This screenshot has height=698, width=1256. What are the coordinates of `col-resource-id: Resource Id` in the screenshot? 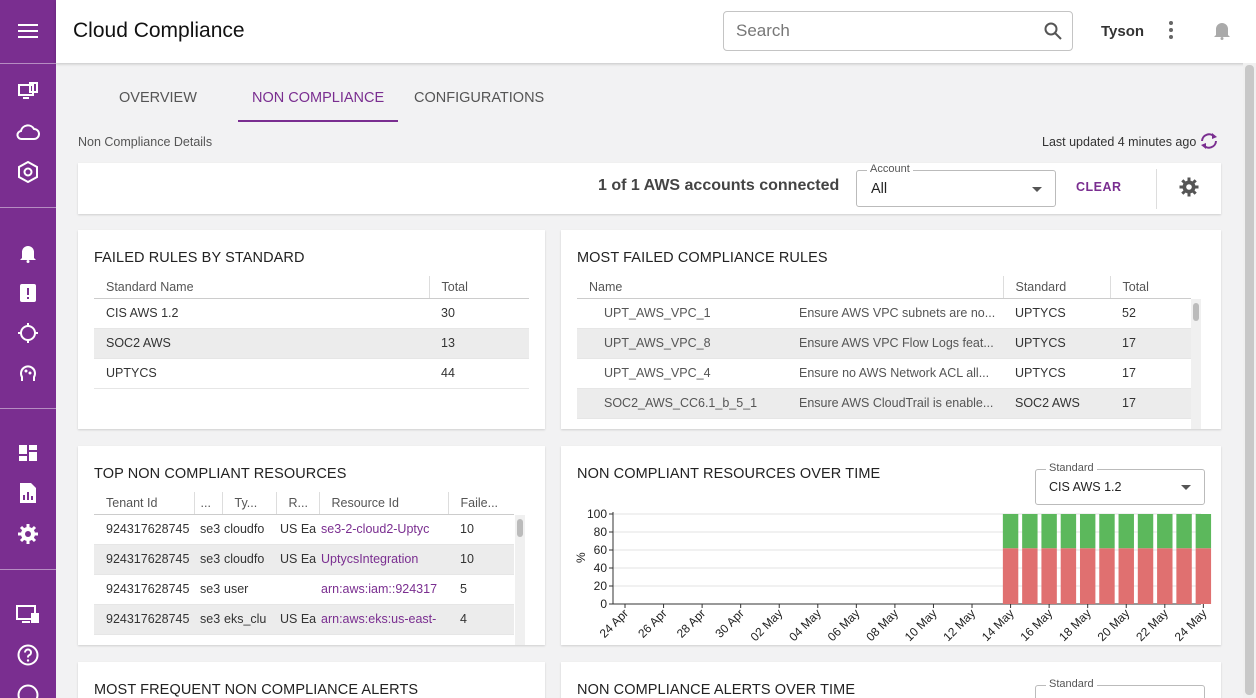 It's located at (384, 503).